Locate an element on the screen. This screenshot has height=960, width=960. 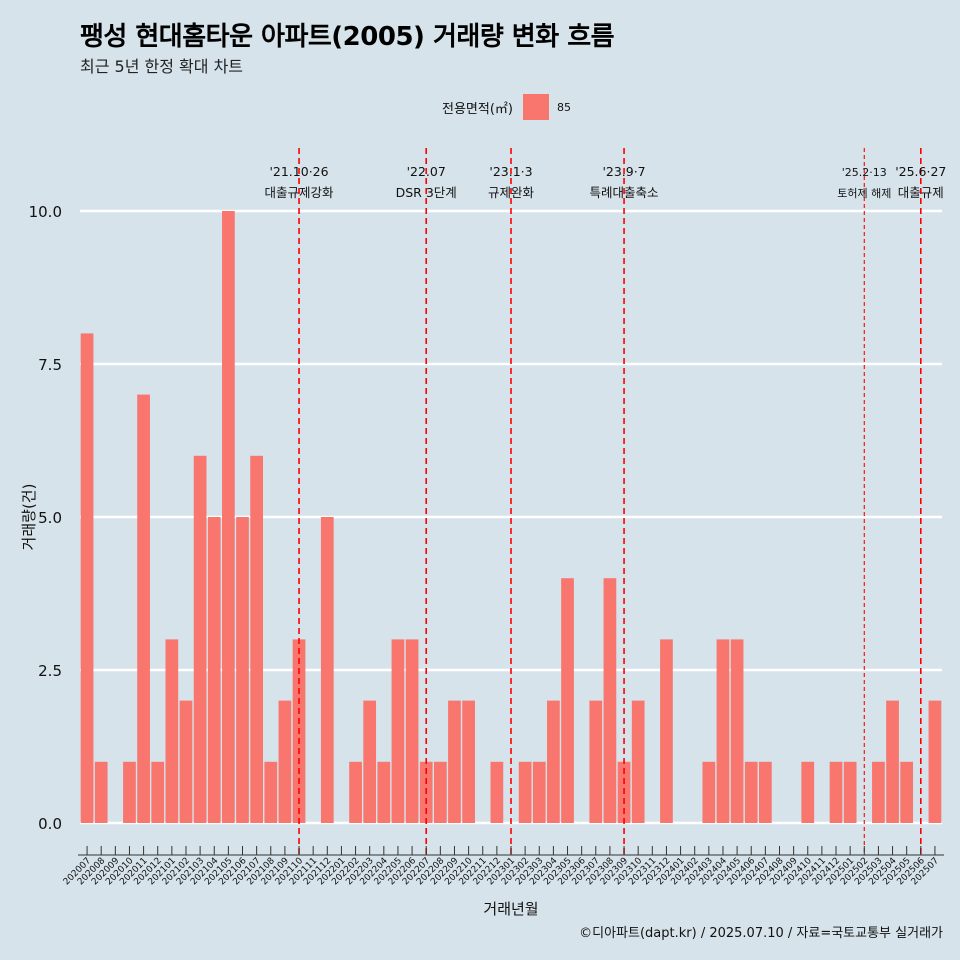
event-name-label: 특례대출축소 is located at coordinates (624, 192).